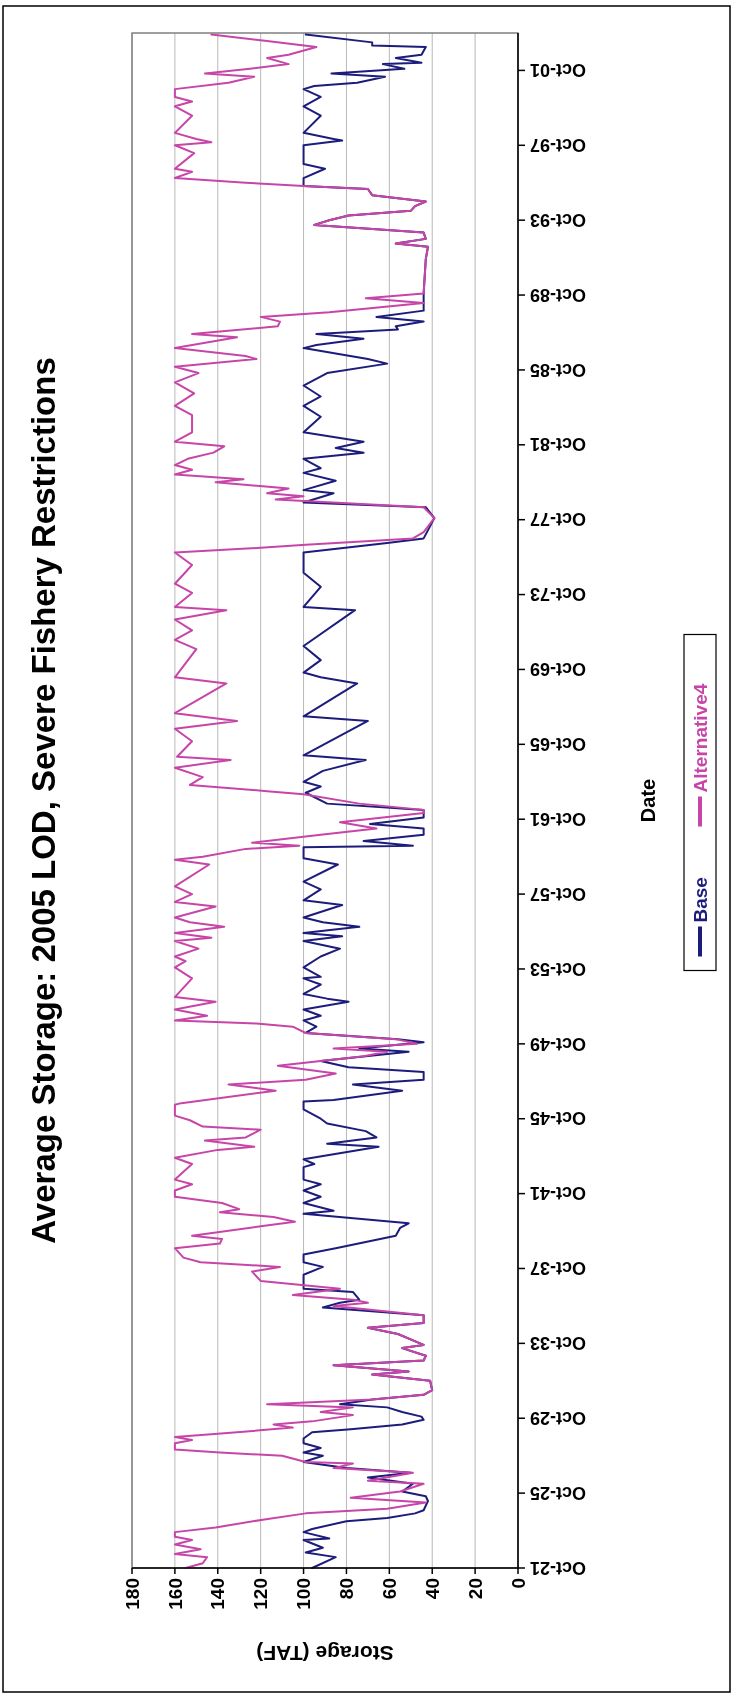  Describe the element at coordinates (475, 1589) in the screenshot. I see `x-tick-label: 20` at that location.